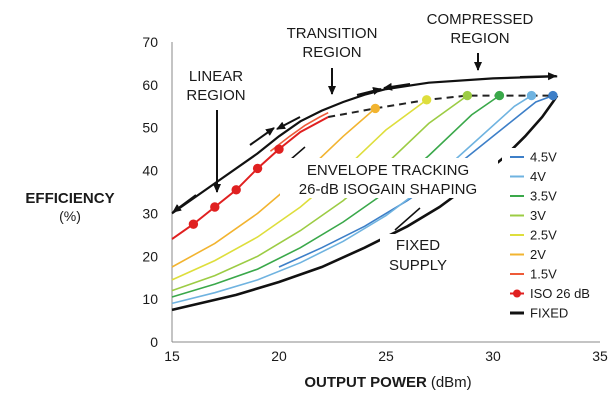 Image resolution: width=615 pixels, height=403 pixels. What do you see at coordinates (69, 198) in the screenshot?
I see `y-axis-label-bold: EFFICIENCY` at bounding box center [69, 198].